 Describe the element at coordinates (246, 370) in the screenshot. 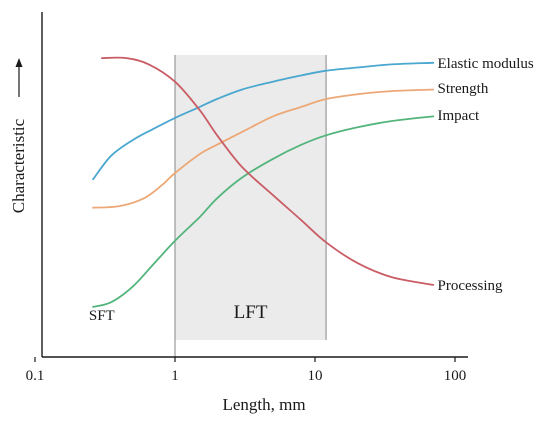

I see `tick-layer: 0.1 1 10 100` at that location.